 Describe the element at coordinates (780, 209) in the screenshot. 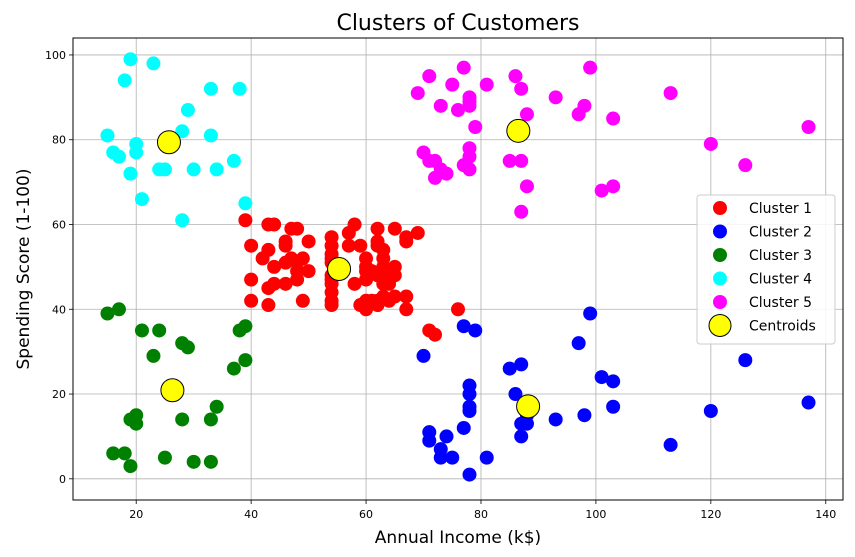

I see `legend-label-cluster-1: Cluster 1` at that location.